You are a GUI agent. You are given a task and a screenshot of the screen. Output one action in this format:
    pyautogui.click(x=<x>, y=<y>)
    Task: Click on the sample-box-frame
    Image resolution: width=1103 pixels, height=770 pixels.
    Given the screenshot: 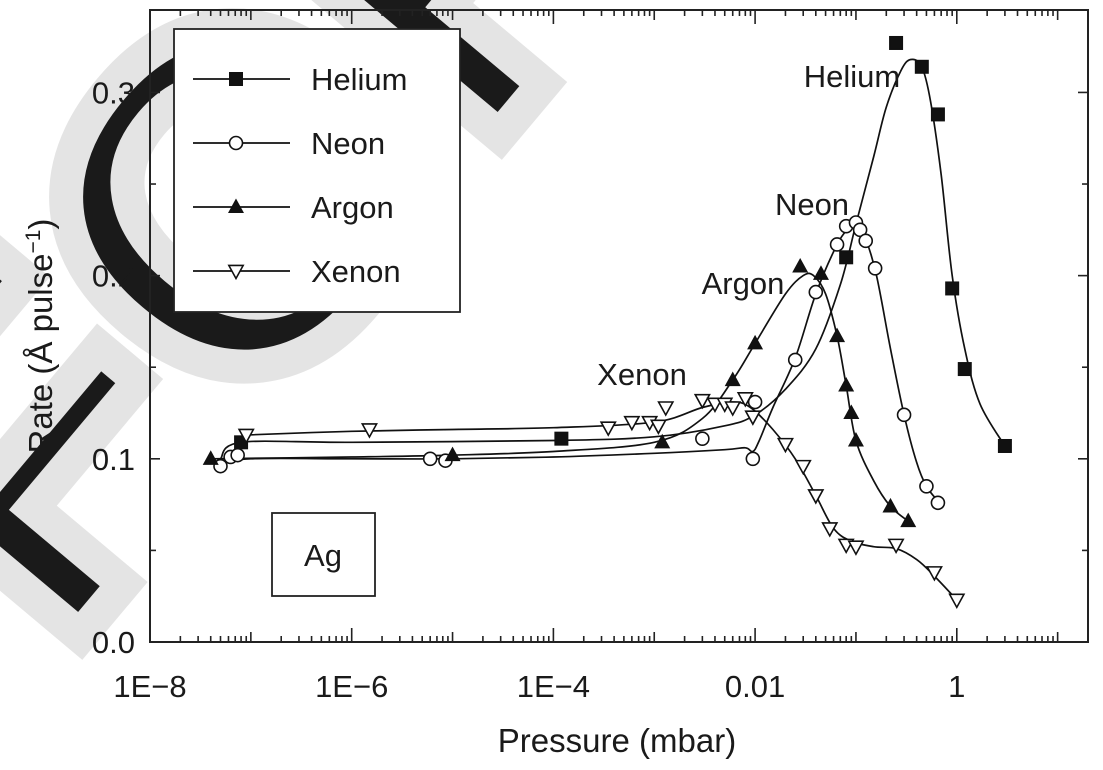 What is the action you would take?
    pyautogui.click(x=323, y=554)
    